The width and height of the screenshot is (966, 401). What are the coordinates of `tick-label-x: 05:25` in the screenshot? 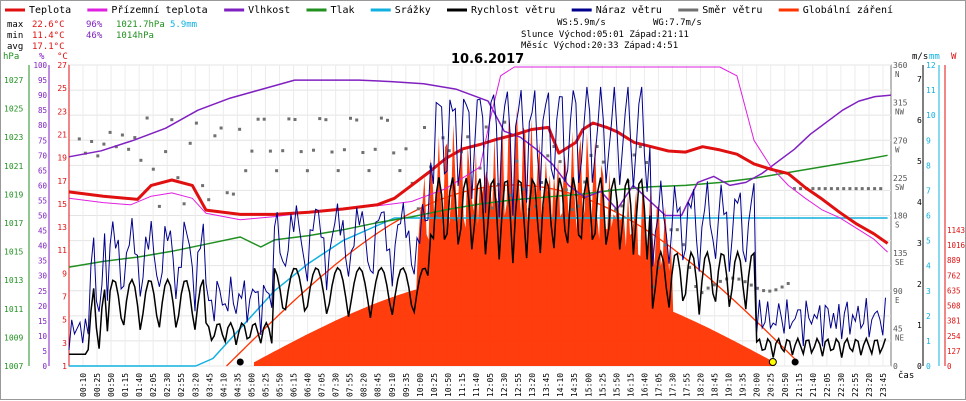 It's located at (265, 385).